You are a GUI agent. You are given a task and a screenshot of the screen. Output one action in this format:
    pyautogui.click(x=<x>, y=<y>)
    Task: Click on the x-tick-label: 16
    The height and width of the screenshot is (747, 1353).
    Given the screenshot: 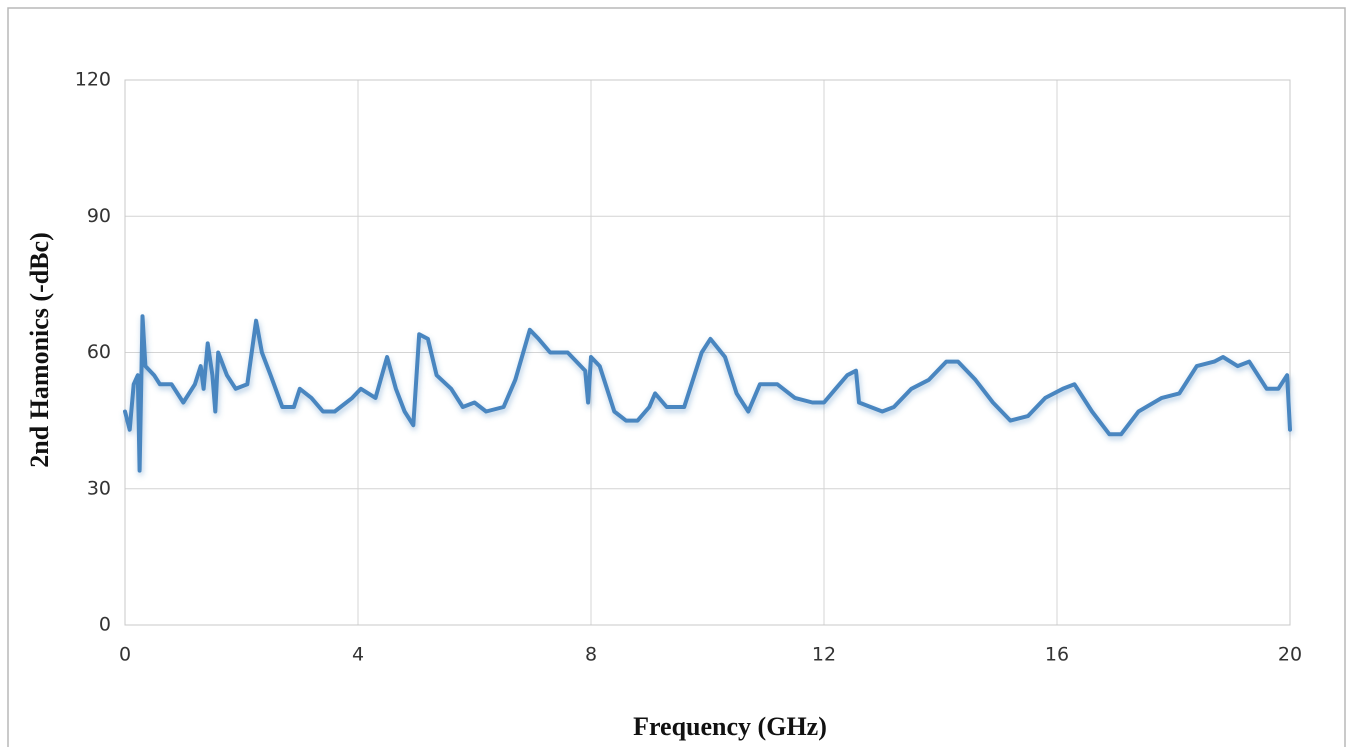 What is the action you would take?
    pyautogui.click(x=1057, y=655)
    